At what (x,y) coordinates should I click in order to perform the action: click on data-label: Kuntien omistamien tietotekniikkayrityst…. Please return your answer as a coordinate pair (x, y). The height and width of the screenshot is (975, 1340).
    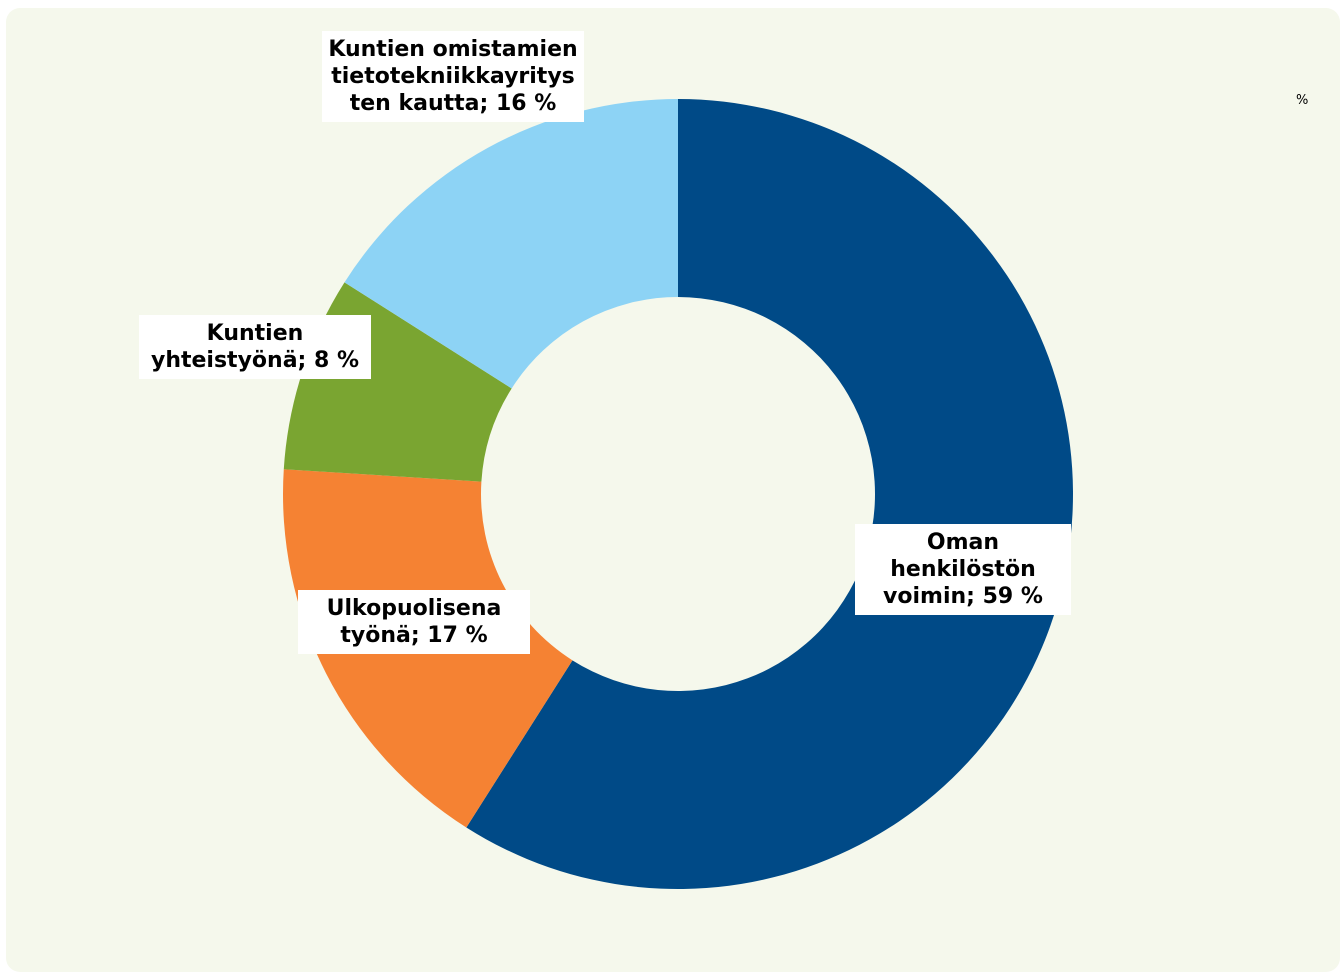
    Looking at the image, I should click on (453, 76).